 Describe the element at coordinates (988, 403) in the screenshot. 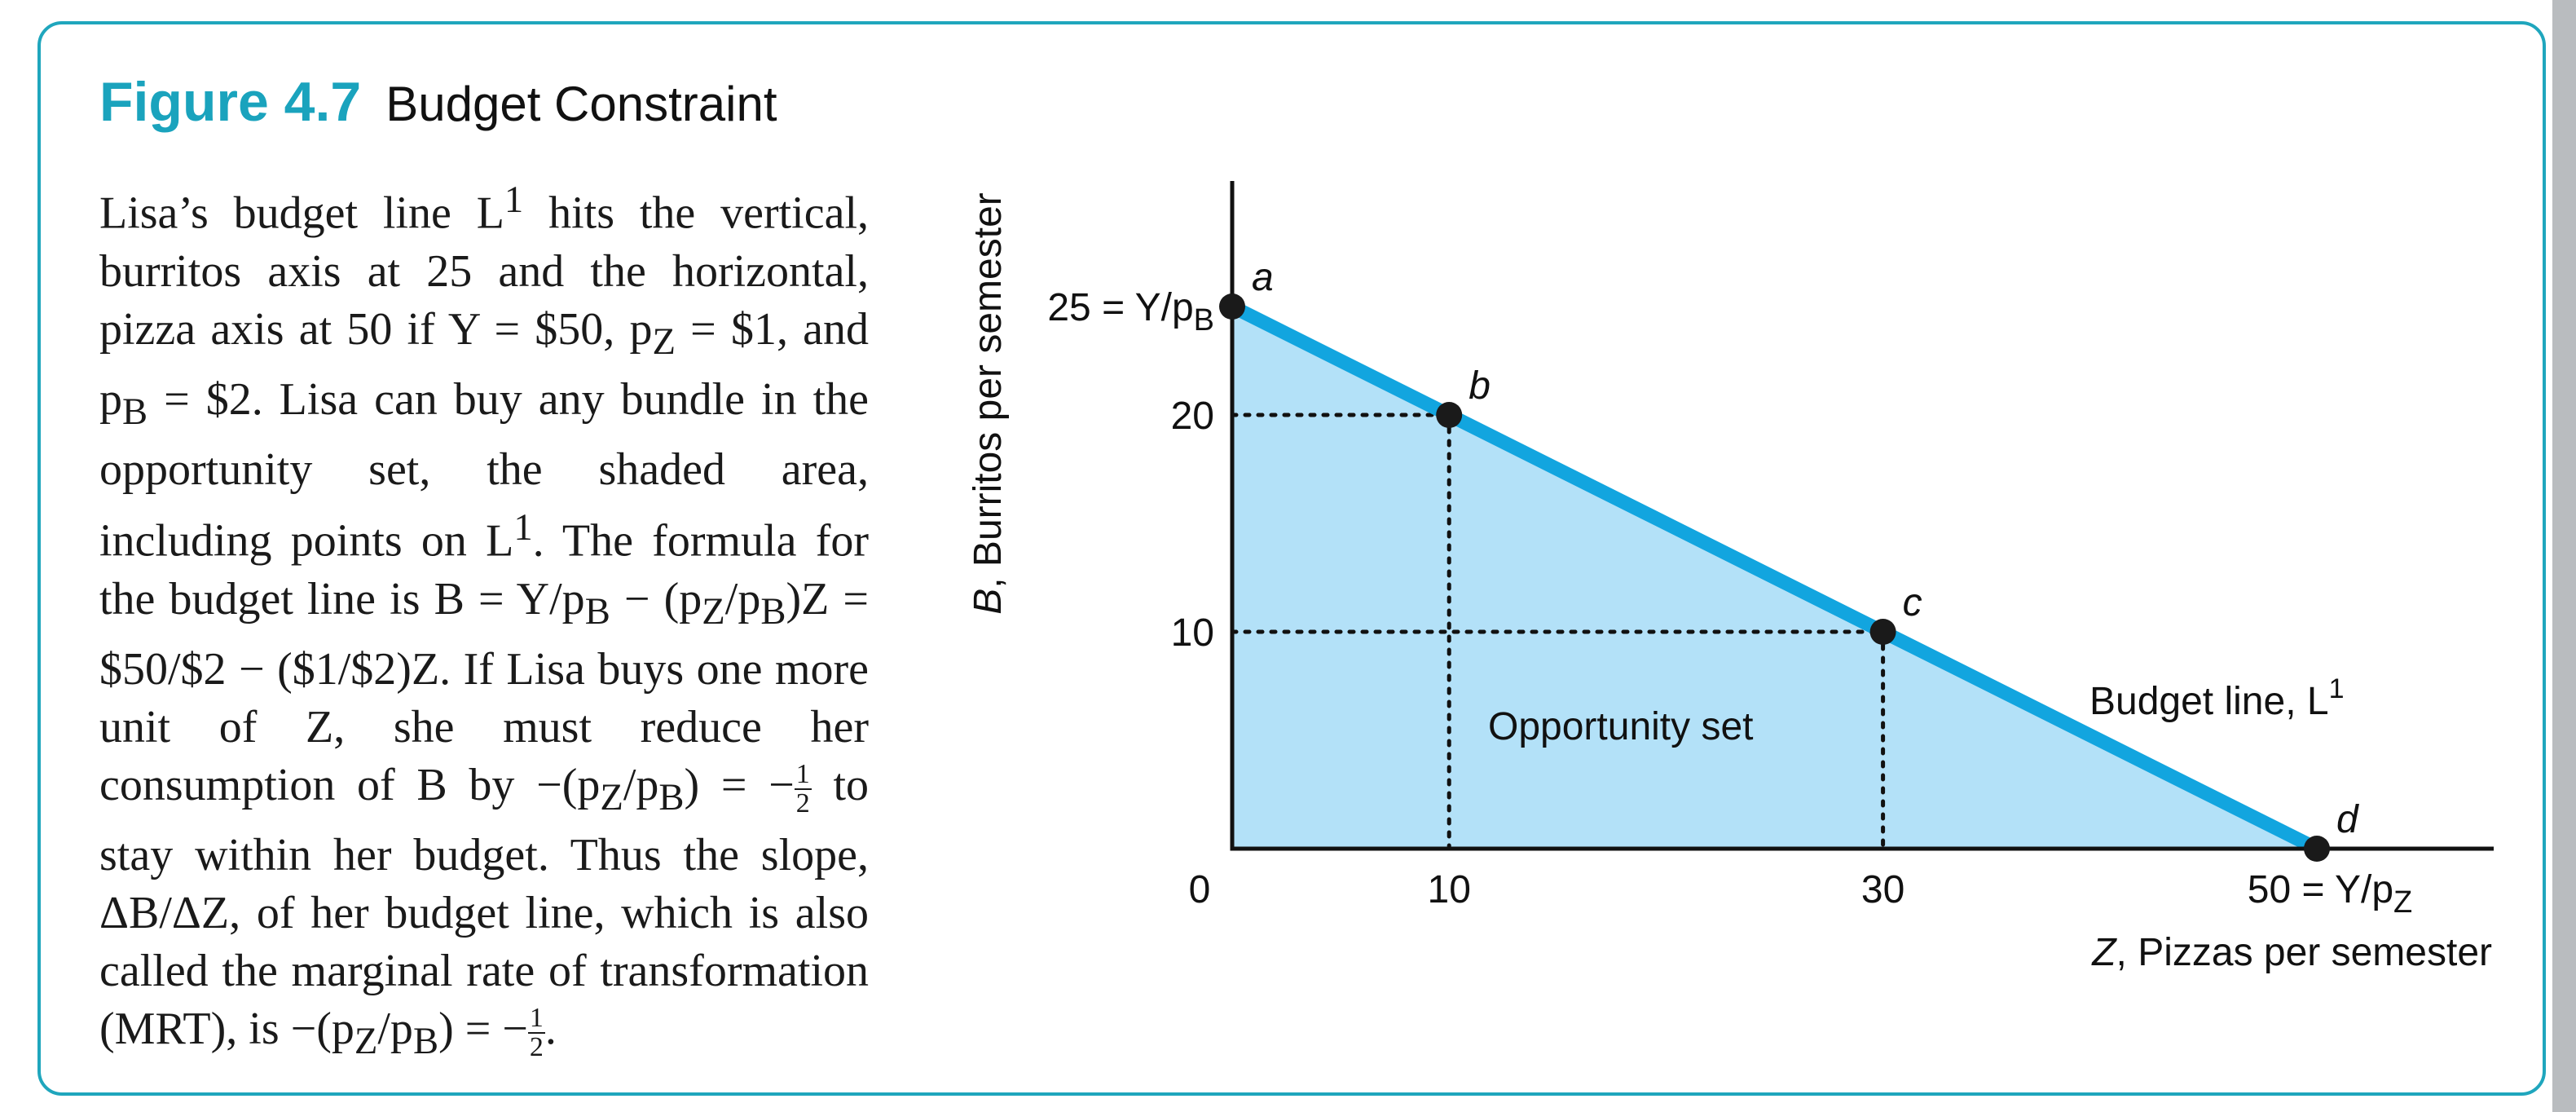

I see `y-axis-title: B, Burritos per semester` at that location.